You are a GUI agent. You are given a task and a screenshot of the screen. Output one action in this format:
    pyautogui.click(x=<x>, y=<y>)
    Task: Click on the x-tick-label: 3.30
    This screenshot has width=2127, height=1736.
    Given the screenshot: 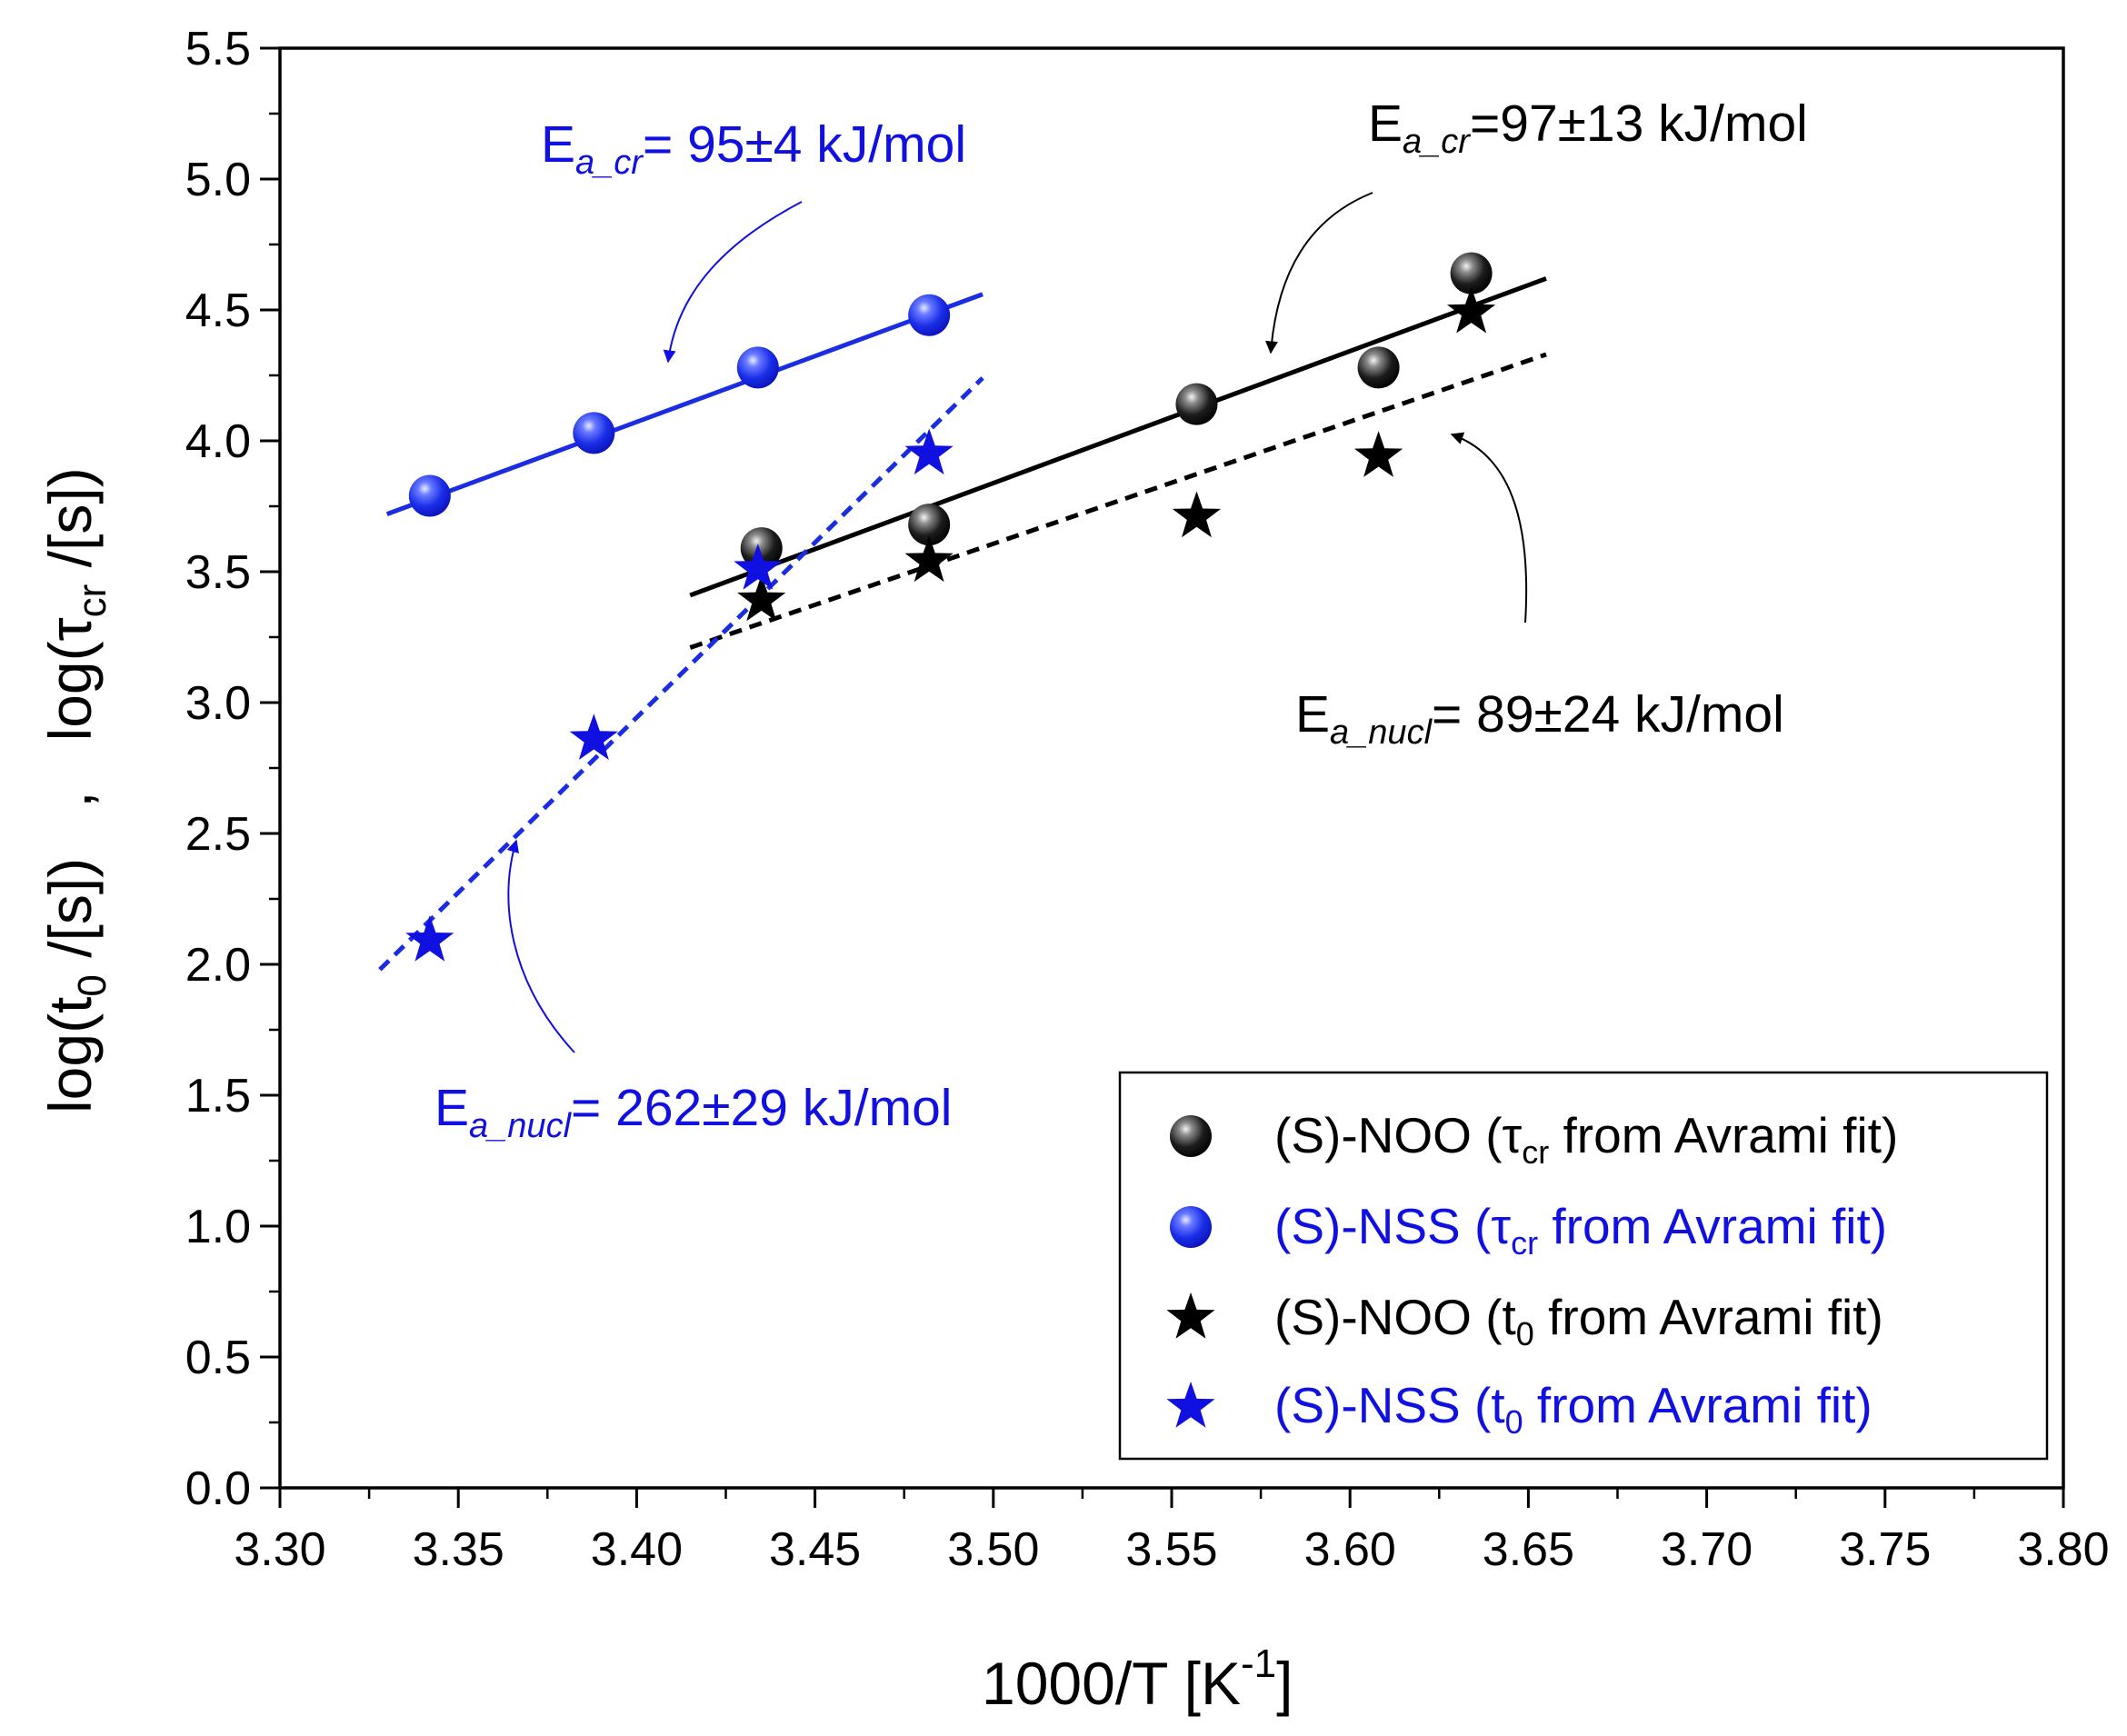 What is the action you would take?
    pyautogui.click(x=279, y=1550)
    